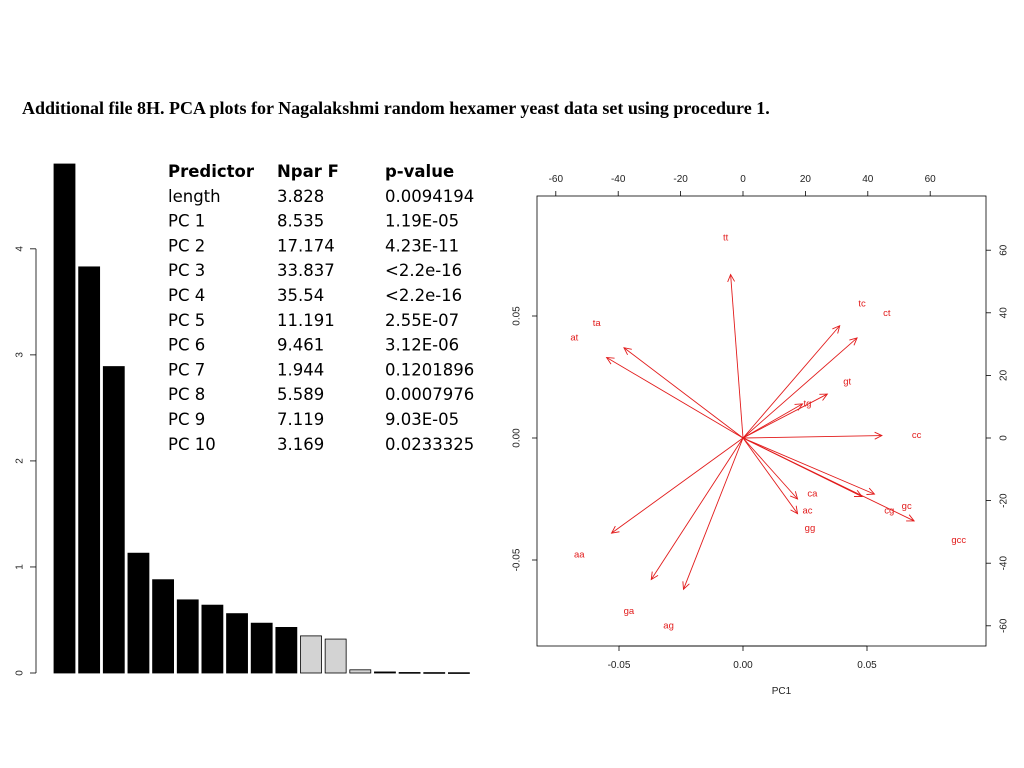 Image resolution: width=1024 pixels, height=768 pixels. What do you see at coordinates (743, 665) in the screenshot?
I see `bottom-tick-label: 0.00` at bounding box center [743, 665].